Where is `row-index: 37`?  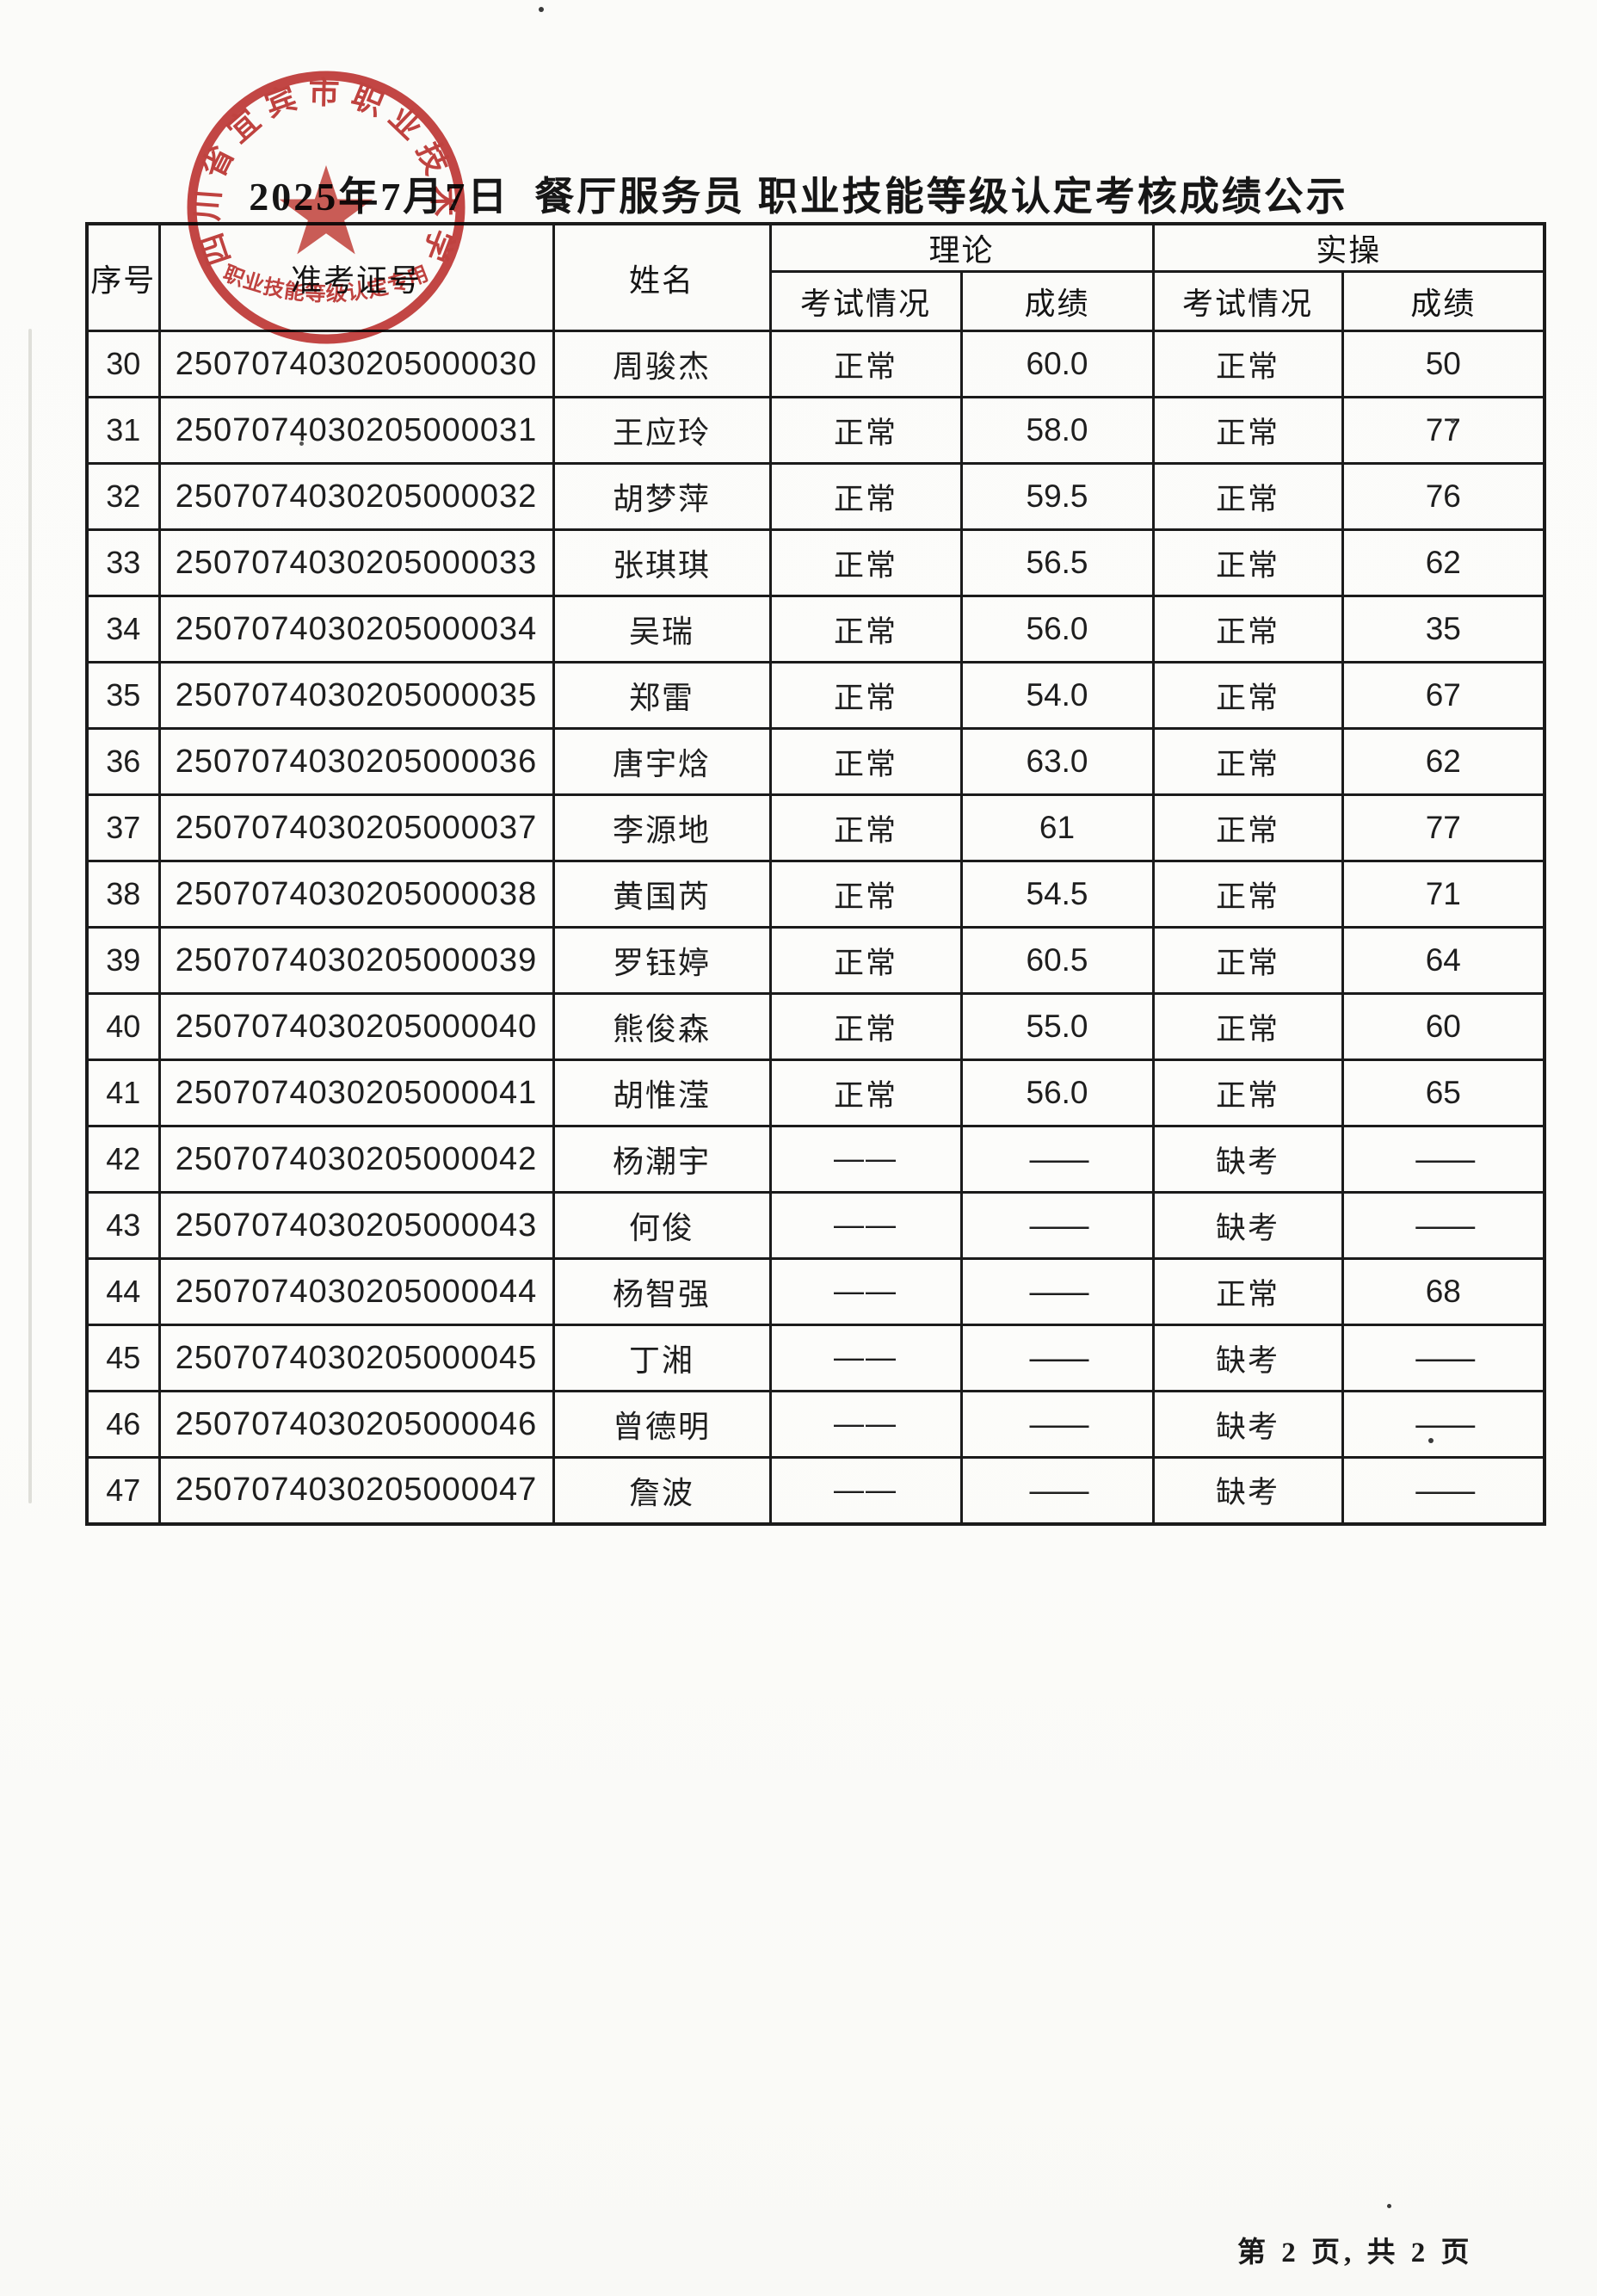 row-index: 37 is located at coordinates (123, 827).